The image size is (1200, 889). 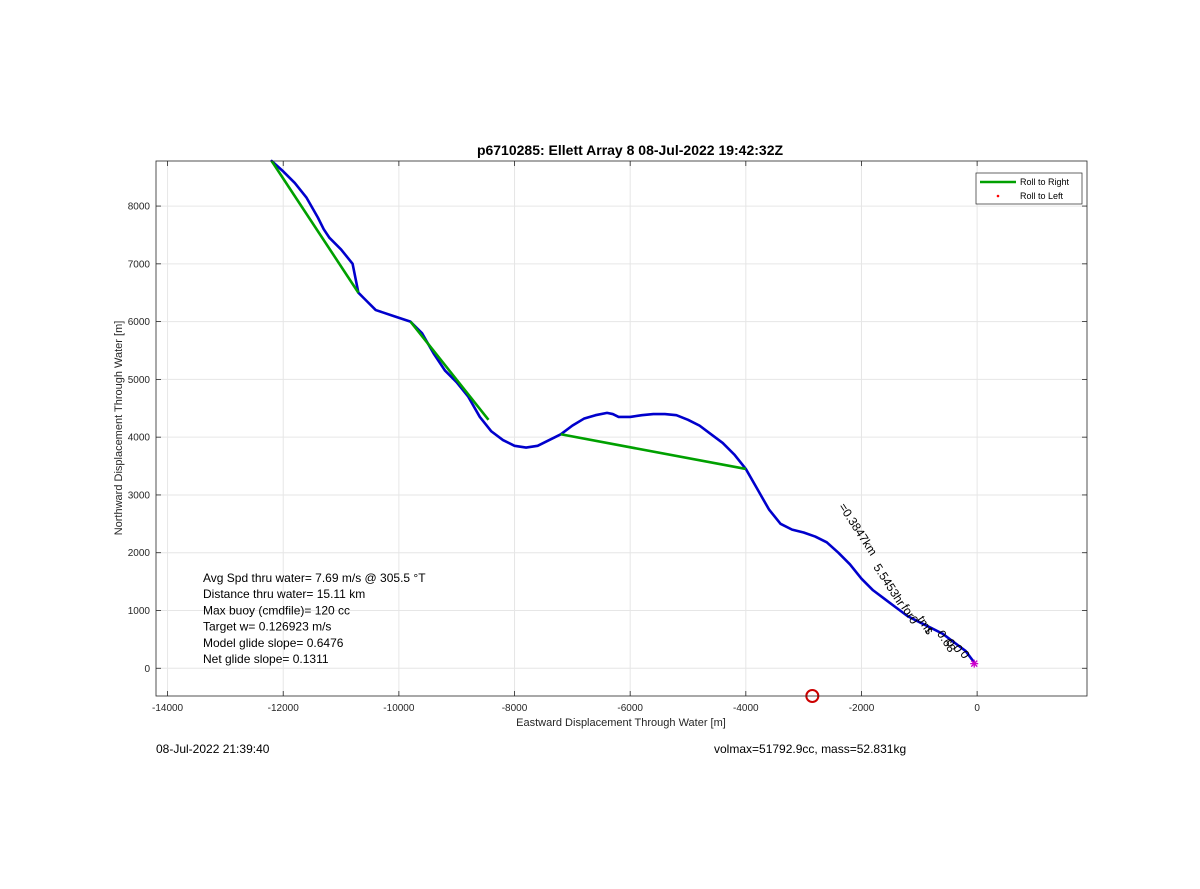 I want to click on x-tick-label: 0, so click(x=977, y=708).